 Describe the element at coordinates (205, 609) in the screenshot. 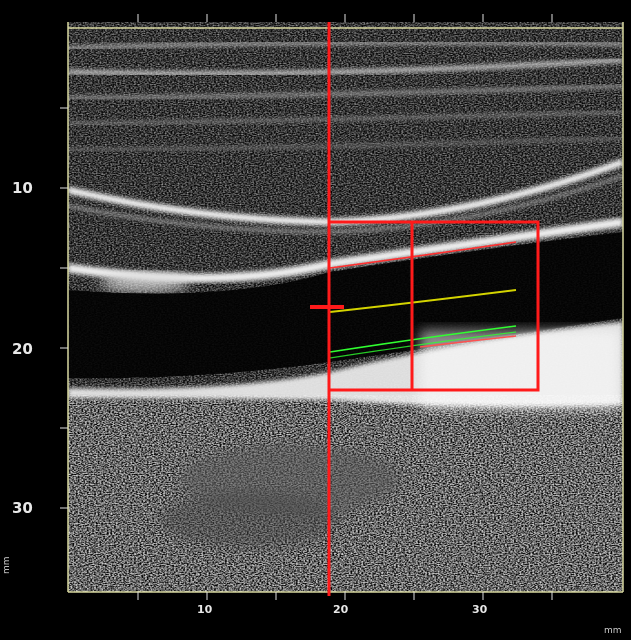

I see `width-axis-label-10: 10` at that location.